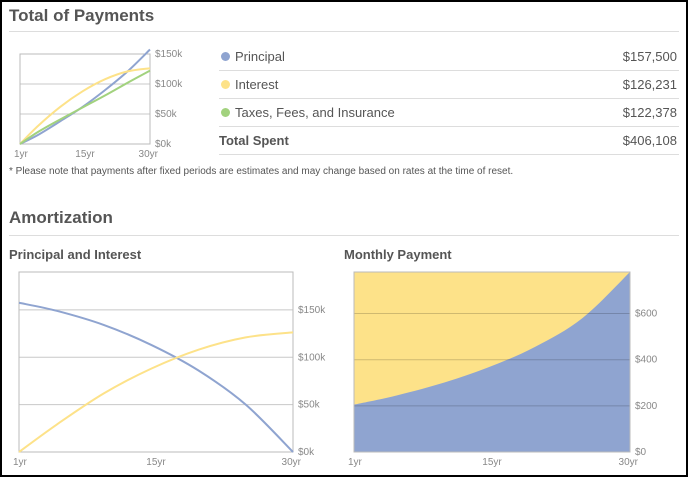 The width and height of the screenshot is (688, 477). I want to click on series-line-taxes,, so click(85, 107).